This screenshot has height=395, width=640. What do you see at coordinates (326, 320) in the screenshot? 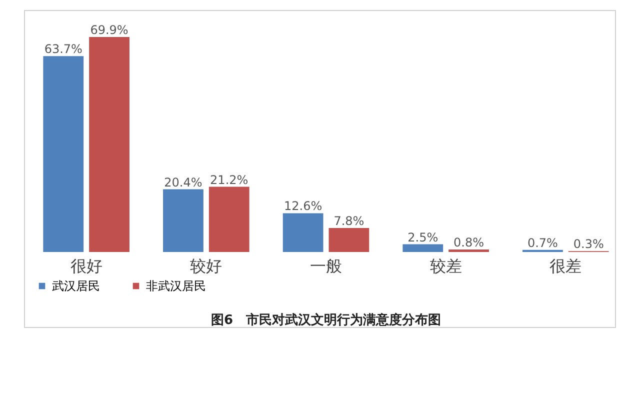
I see `text: 图6 市民对武汉文明行为满意度分布图` at bounding box center [326, 320].